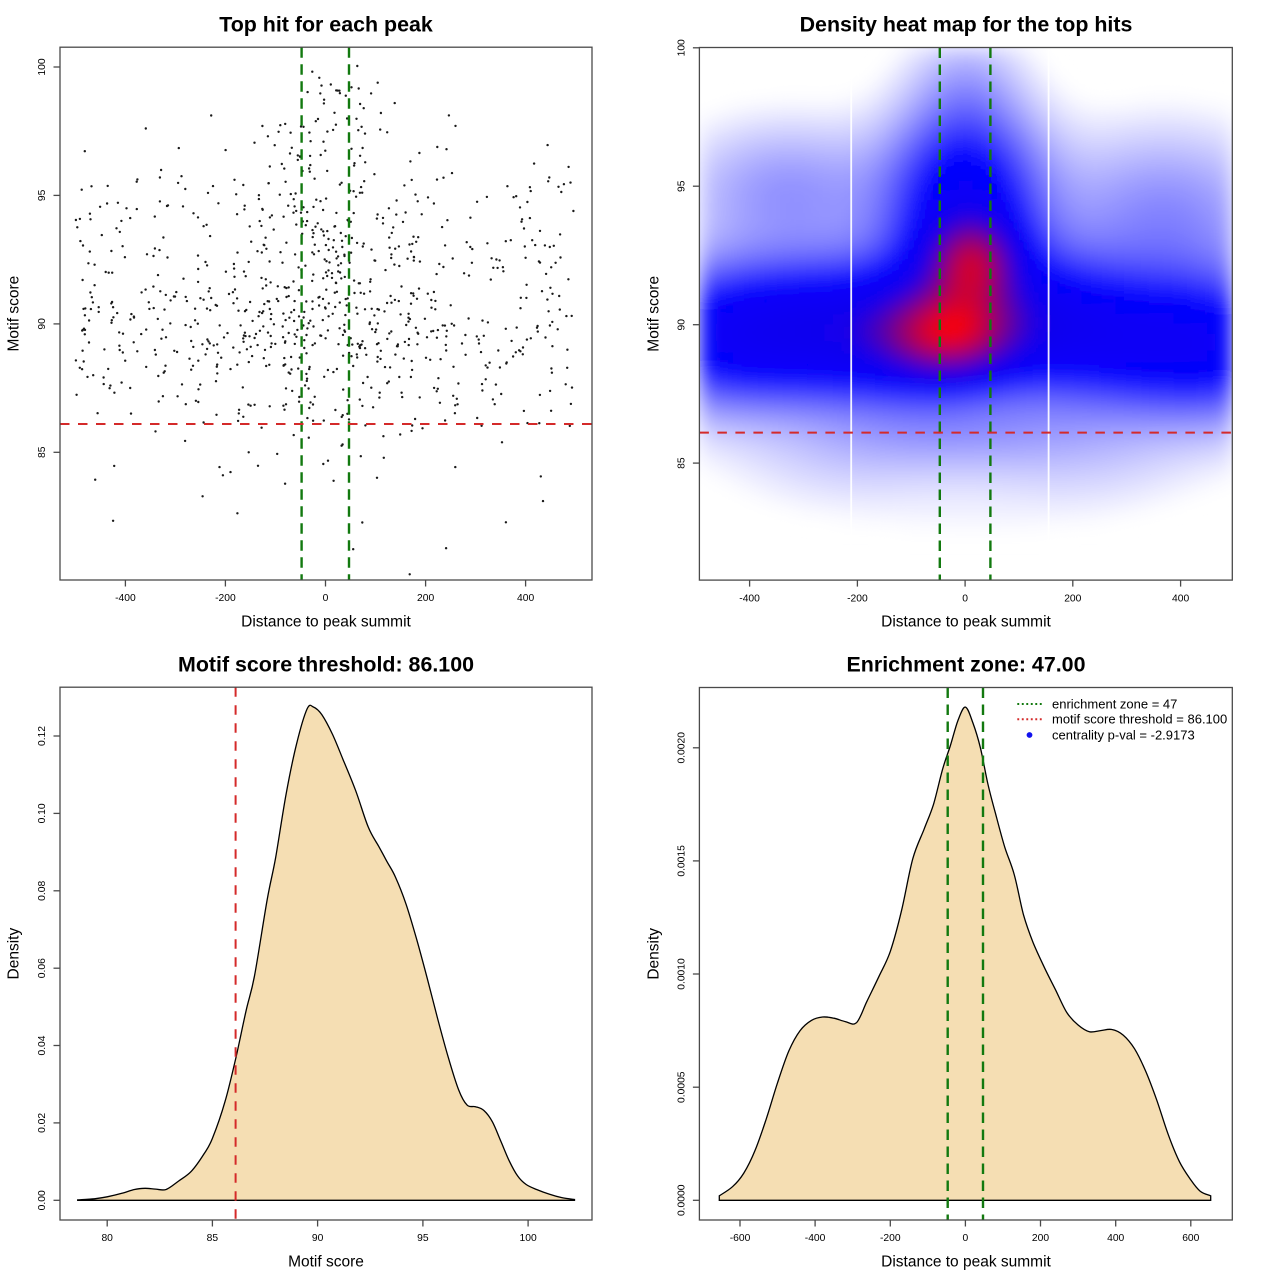  Describe the element at coordinates (42, 1045) in the screenshot. I see `svg-text: 0.04` at that location.